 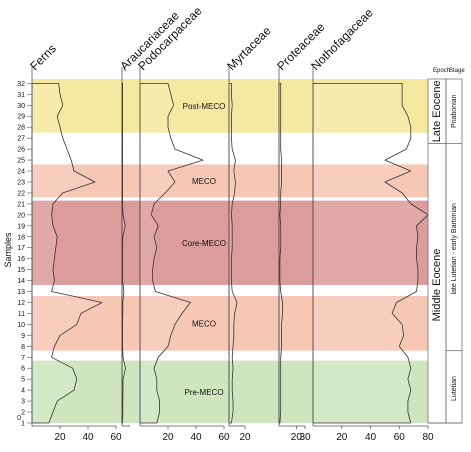 I want to click on y-tick-label-12: 12, so click(x=21, y=303).